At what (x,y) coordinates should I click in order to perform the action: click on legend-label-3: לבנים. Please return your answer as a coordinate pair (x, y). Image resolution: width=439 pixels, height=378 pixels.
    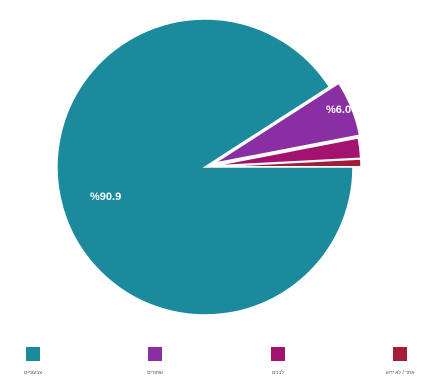
    Looking at the image, I should click on (278, 372).